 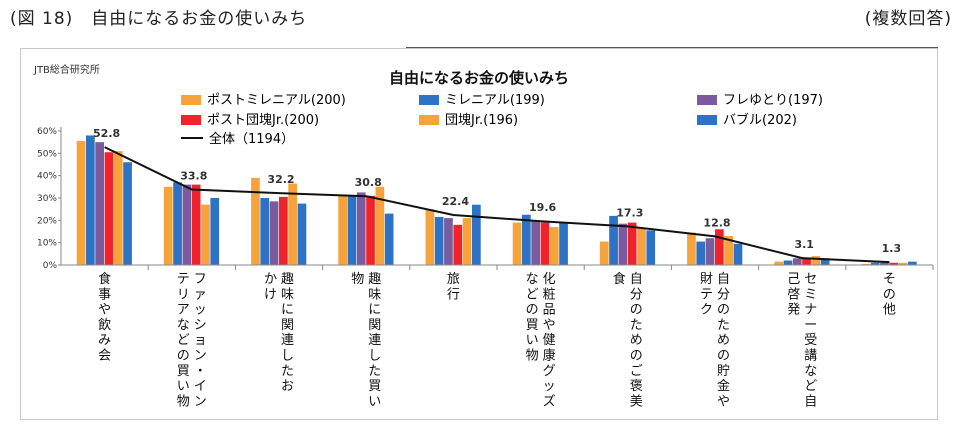 I want to click on x-category-char: め, so click(x=636, y=340).